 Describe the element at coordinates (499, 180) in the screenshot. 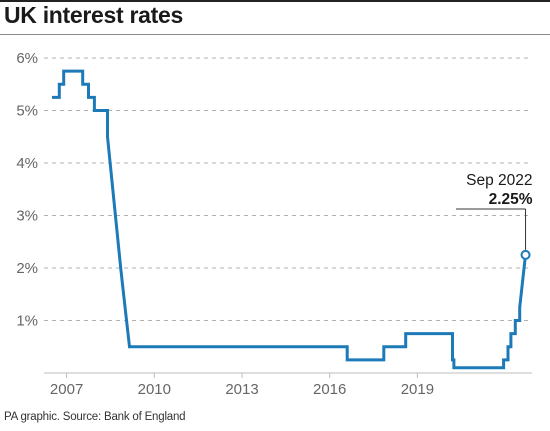

I see `annotation-date-label: Sep 2022` at that location.